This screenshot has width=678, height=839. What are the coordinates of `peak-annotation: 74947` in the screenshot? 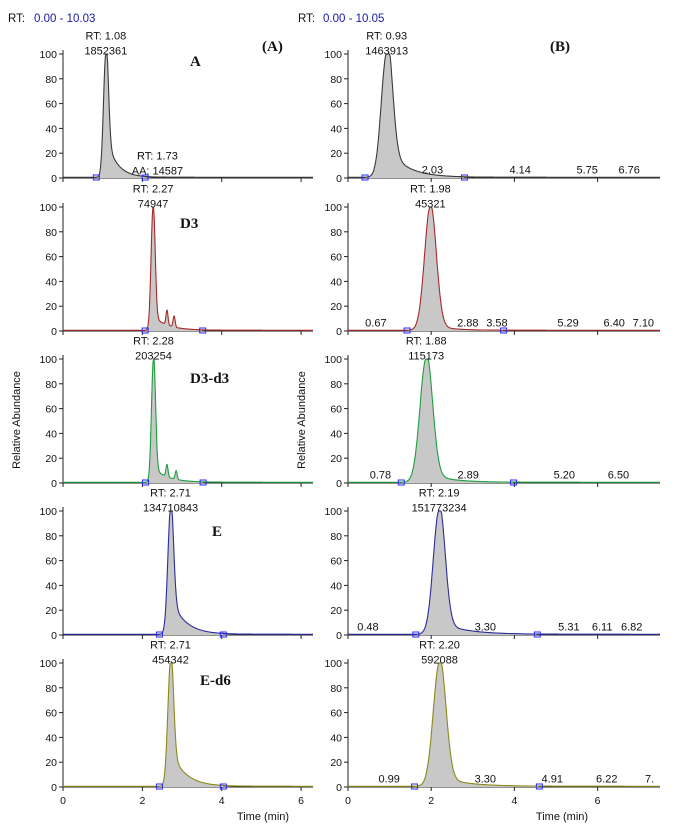 It's located at (153, 204).